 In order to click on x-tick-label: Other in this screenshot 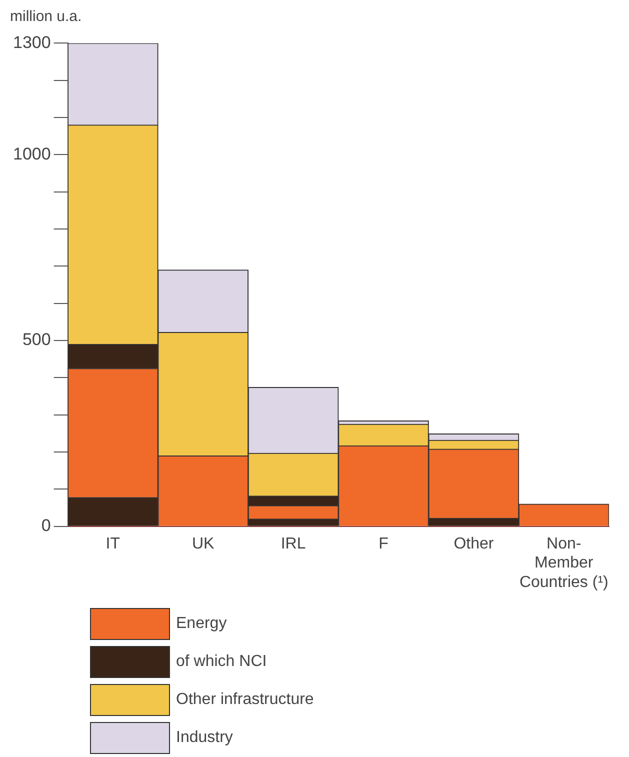, I will do `click(474, 543)`.